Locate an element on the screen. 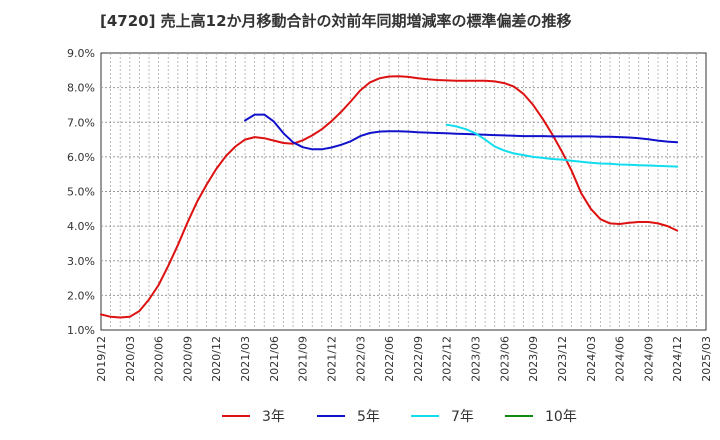  y-tick-label: 3.0% is located at coordinates (81, 261).